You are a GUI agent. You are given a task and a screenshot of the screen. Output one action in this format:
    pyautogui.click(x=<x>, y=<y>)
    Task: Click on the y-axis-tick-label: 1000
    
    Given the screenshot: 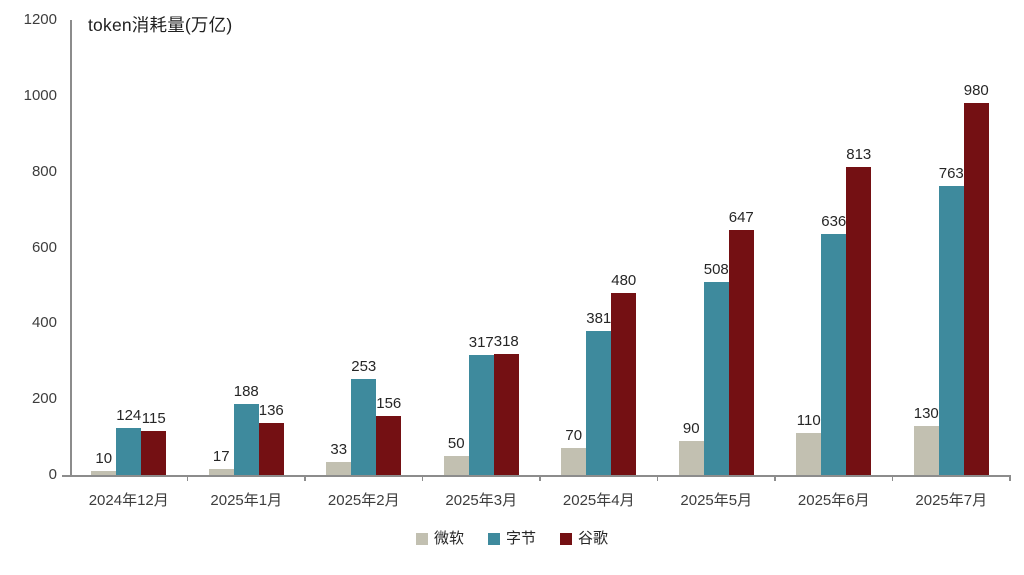 What is the action you would take?
    pyautogui.click(x=40, y=95)
    